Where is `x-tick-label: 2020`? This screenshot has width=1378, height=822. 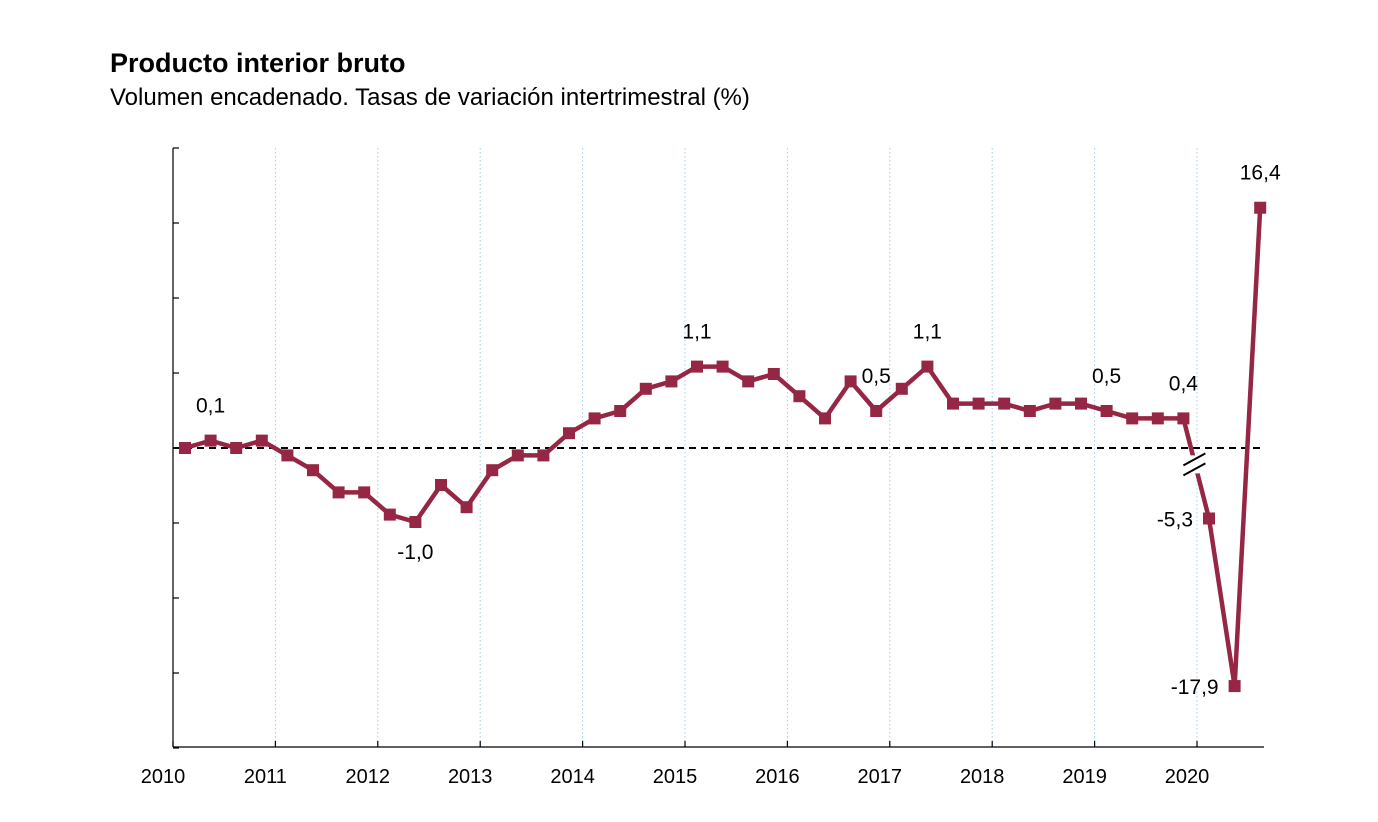 x-tick-label: 2020 is located at coordinates (1187, 777).